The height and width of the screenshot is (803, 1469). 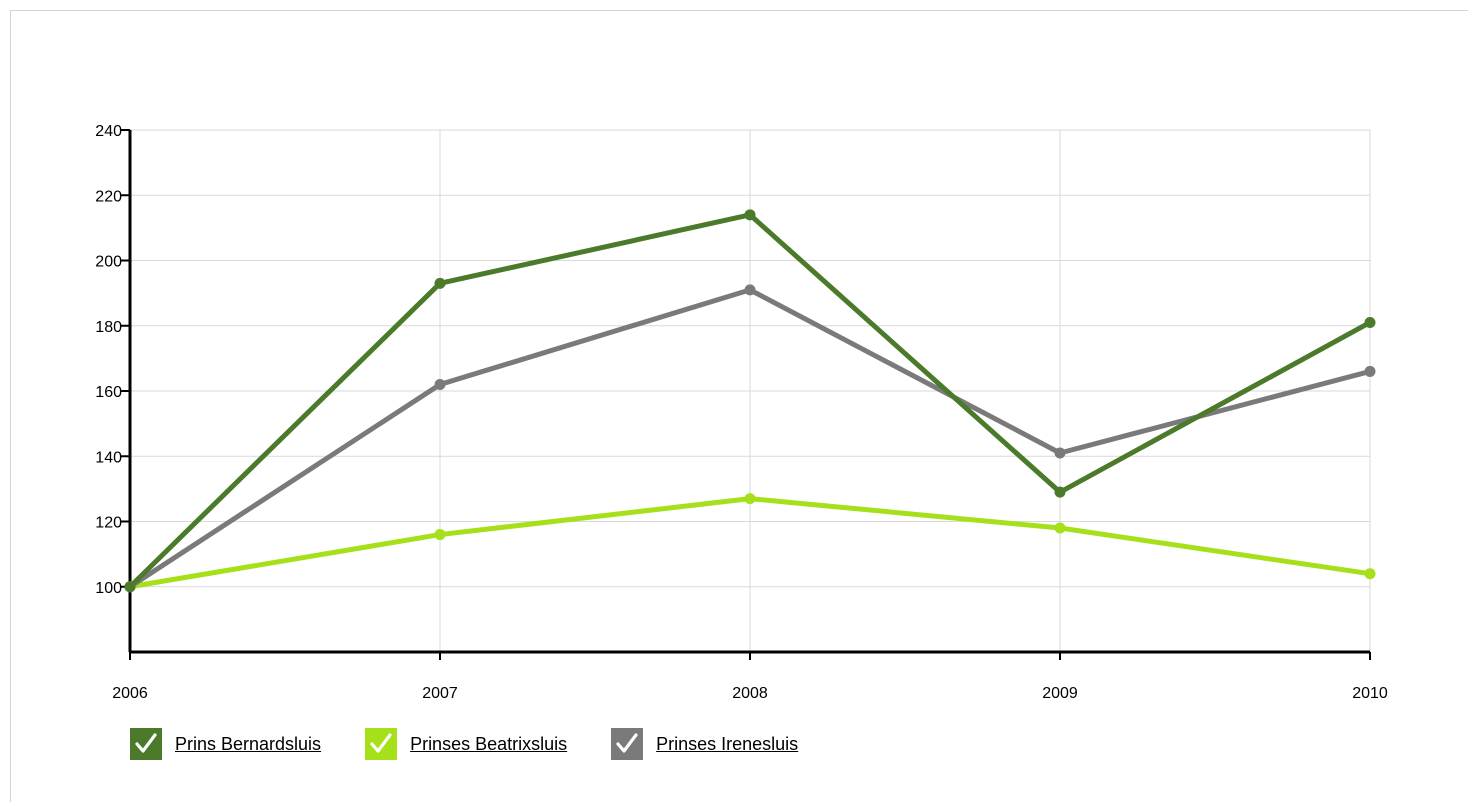 I want to click on legend-label: Prinses Irenesluis, so click(x=727, y=743).